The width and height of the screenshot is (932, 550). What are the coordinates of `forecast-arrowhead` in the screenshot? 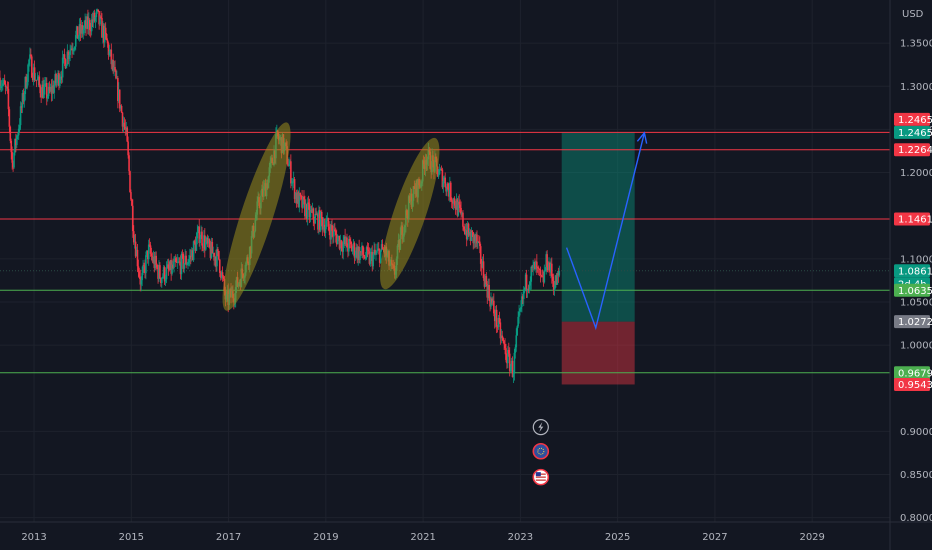 It's located at (642, 137).